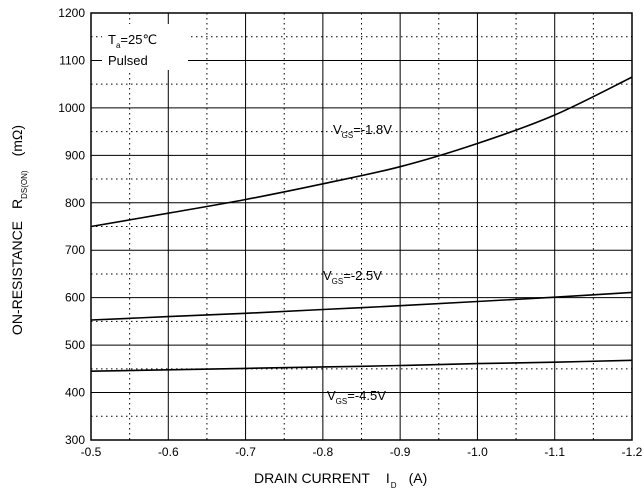 This screenshot has width=644, height=493. What do you see at coordinates (632, 452) in the screenshot?
I see `x-tick-label: -1.2` at bounding box center [632, 452].